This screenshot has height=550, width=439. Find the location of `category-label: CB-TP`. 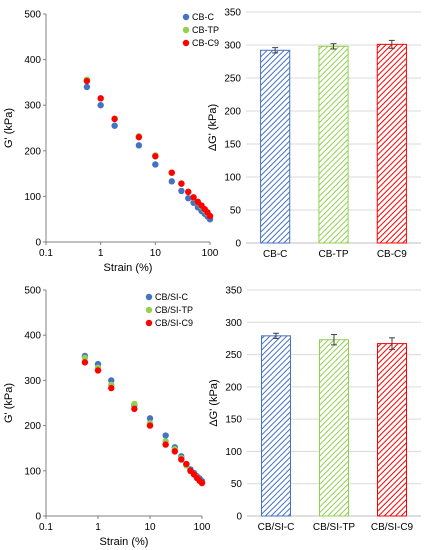

category-label: CB-TP is located at coordinates (334, 254).